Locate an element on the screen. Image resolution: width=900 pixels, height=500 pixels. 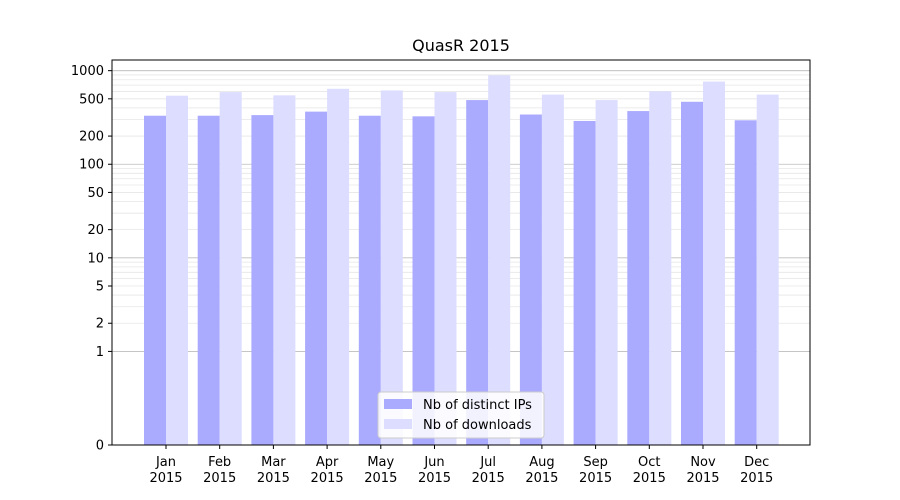
x-tick-label: Sep is located at coordinates (595, 462).